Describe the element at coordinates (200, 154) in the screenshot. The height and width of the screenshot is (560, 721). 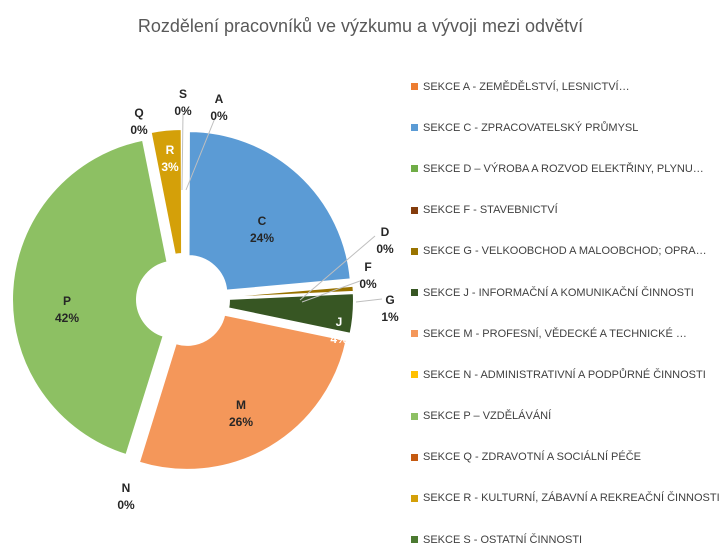
I see `leader-line-a` at that location.